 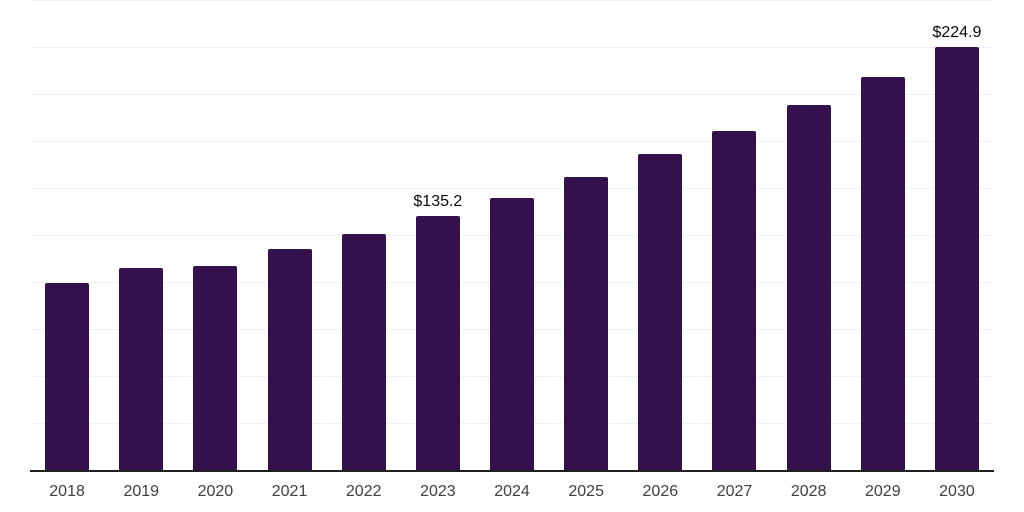 What do you see at coordinates (289, 235) in the screenshot?
I see `bar-slot-2021` at bounding box center [289, 235].